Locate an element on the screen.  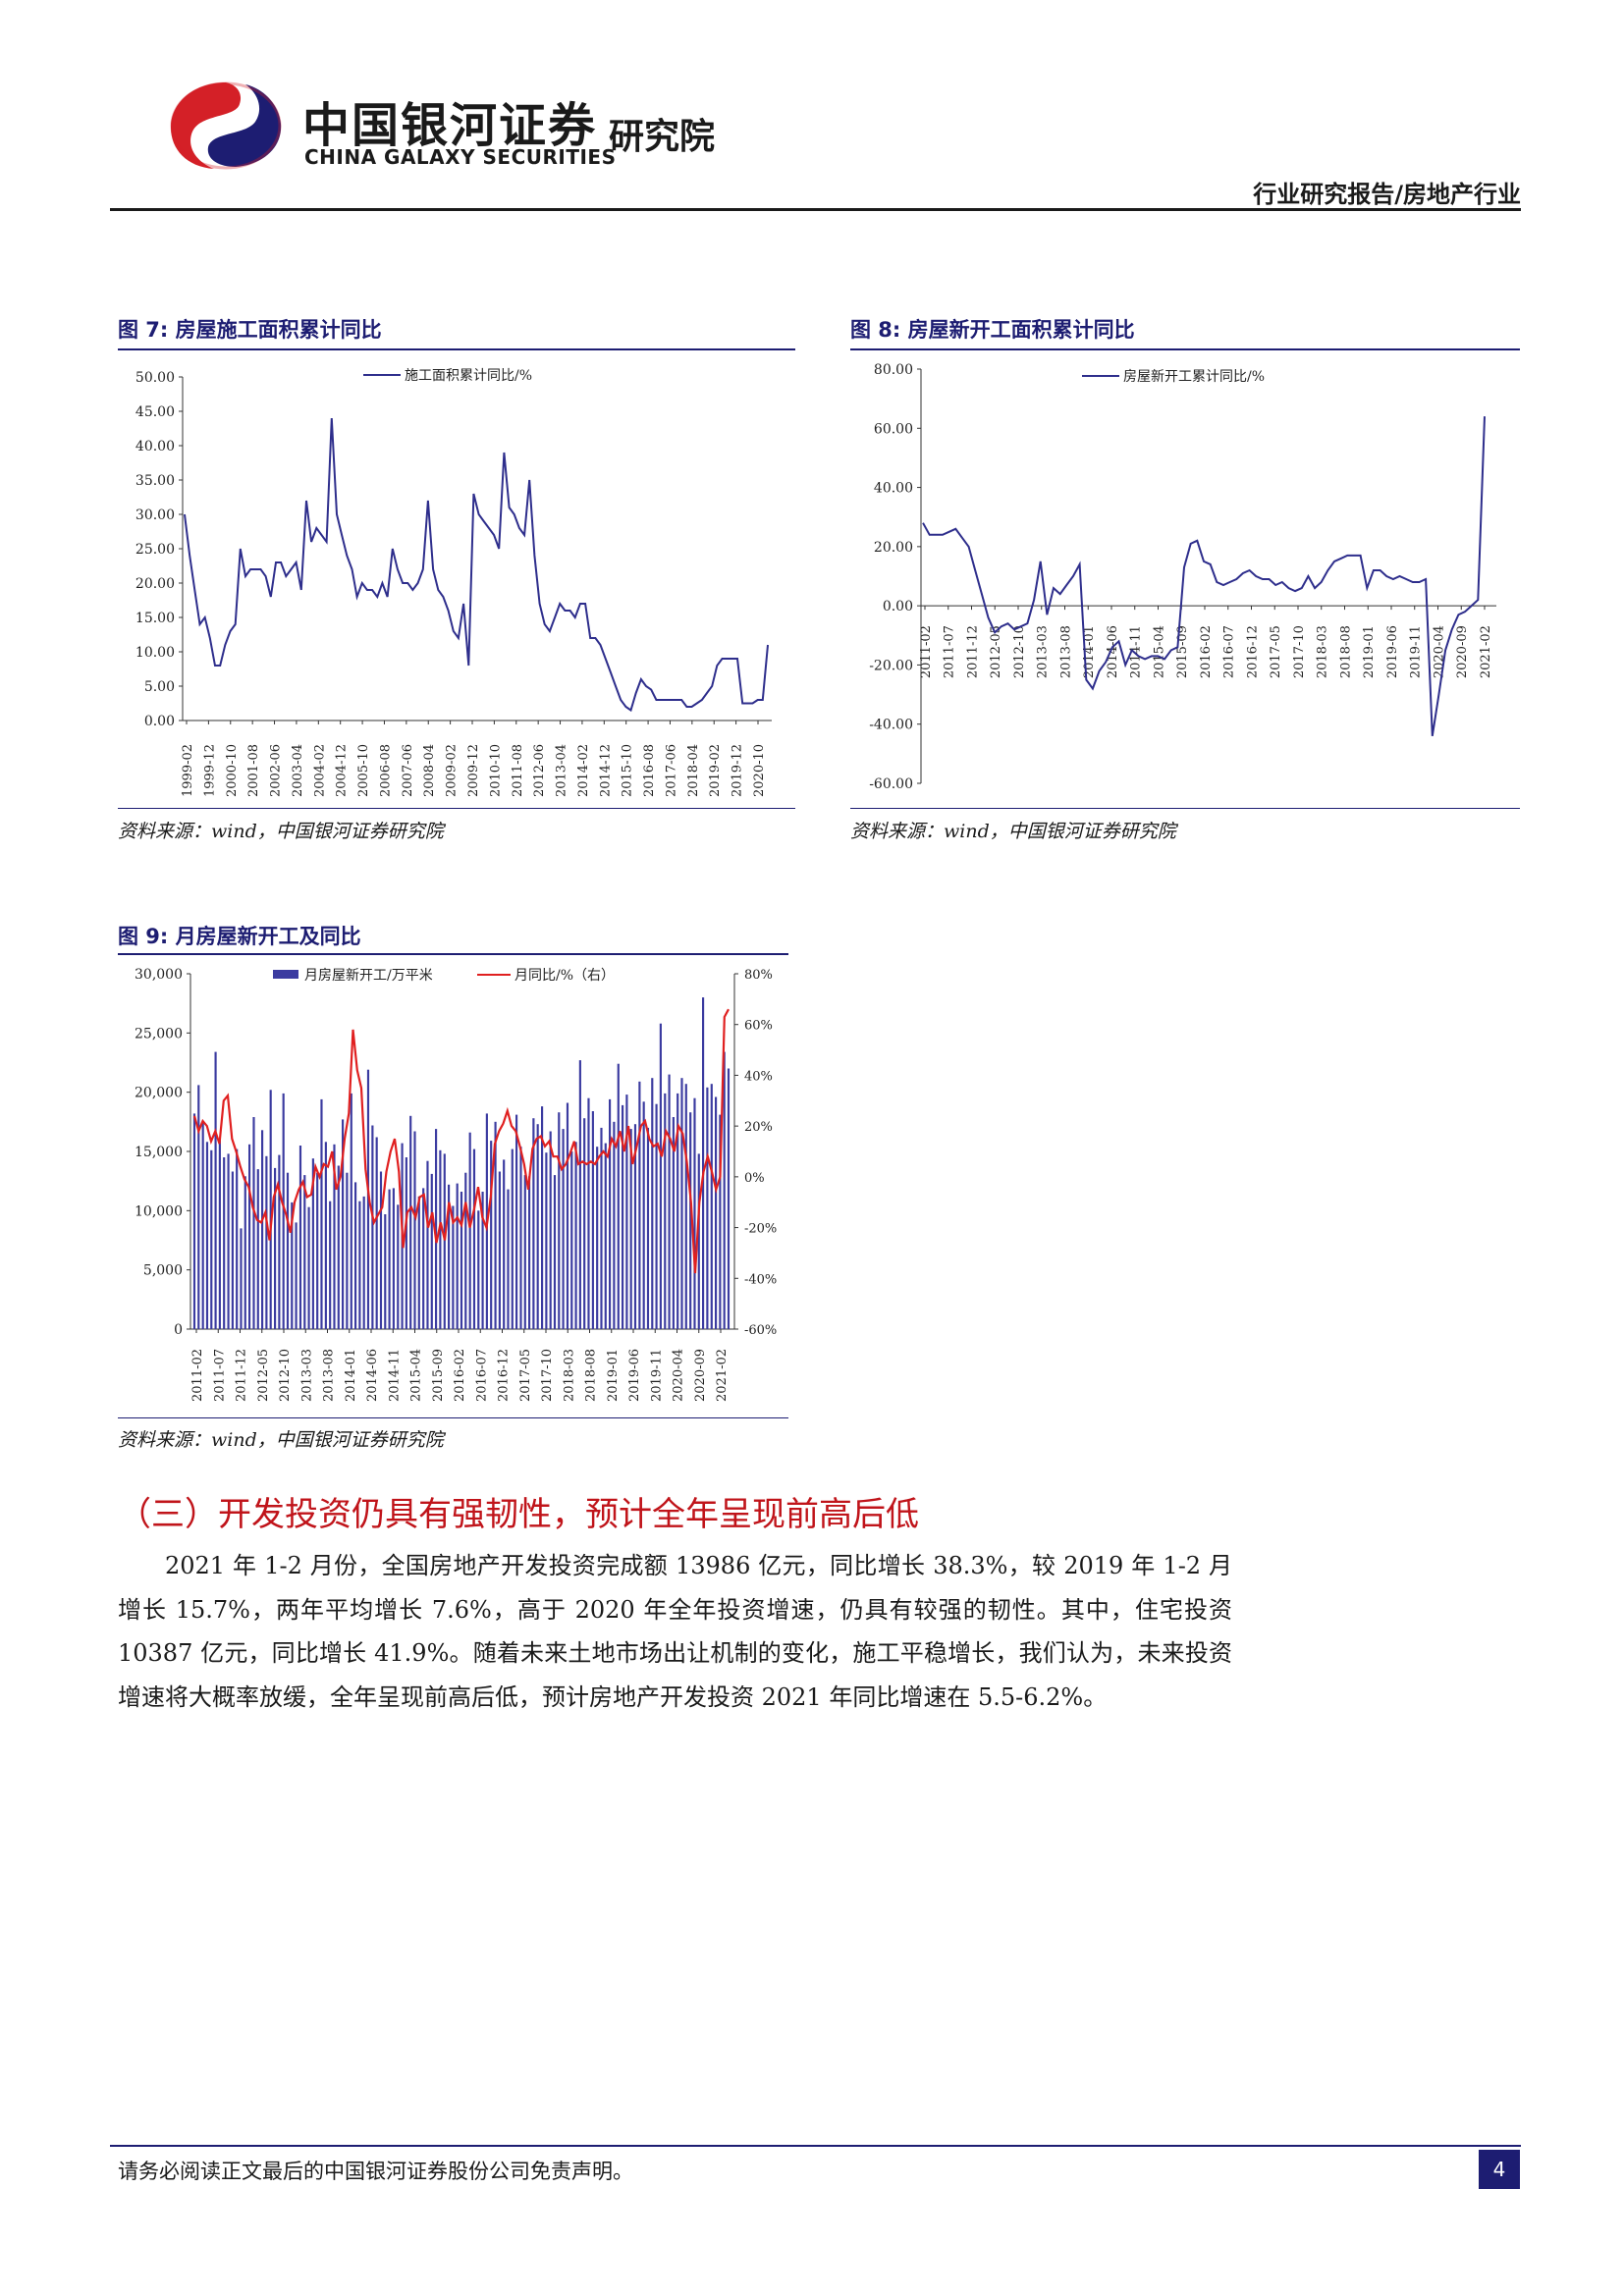
fig9-legend-line-label: 月同比/%（右） is located at coordinates (564, 976).